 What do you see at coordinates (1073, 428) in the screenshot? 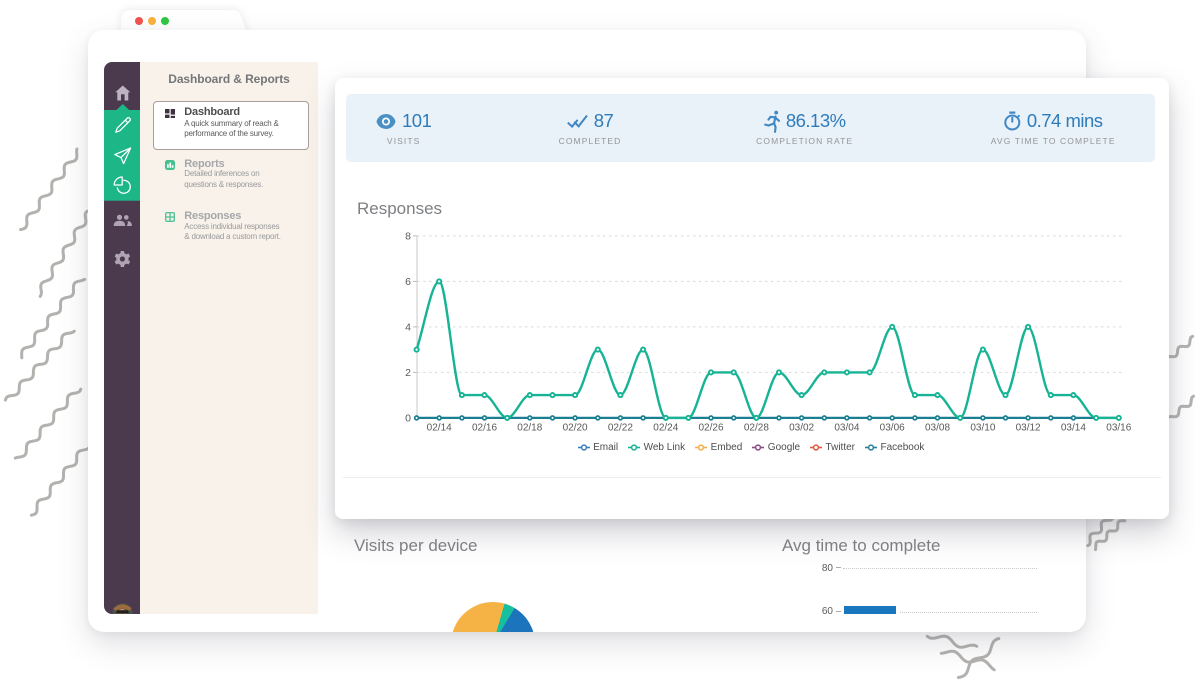
I see `svg-text: 03/14` at bounding box center [1073, 428].